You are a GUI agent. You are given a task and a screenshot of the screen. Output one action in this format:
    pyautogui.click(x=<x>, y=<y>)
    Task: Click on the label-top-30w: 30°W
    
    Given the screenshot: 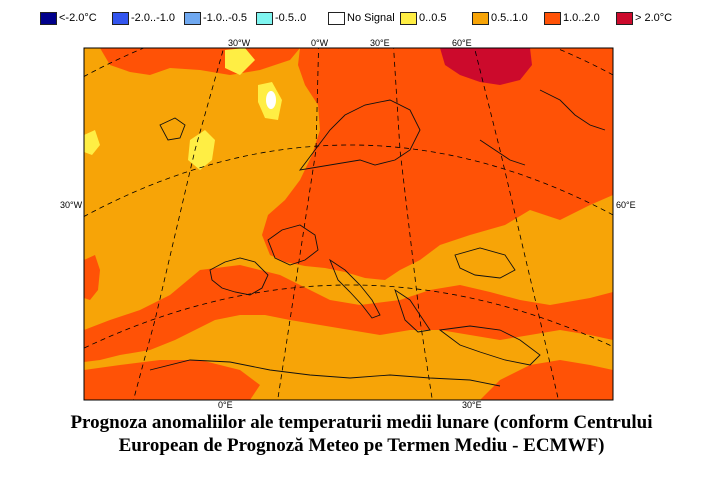 What is the action you would take?
    pyautogui.click(x=239, y=43)
    